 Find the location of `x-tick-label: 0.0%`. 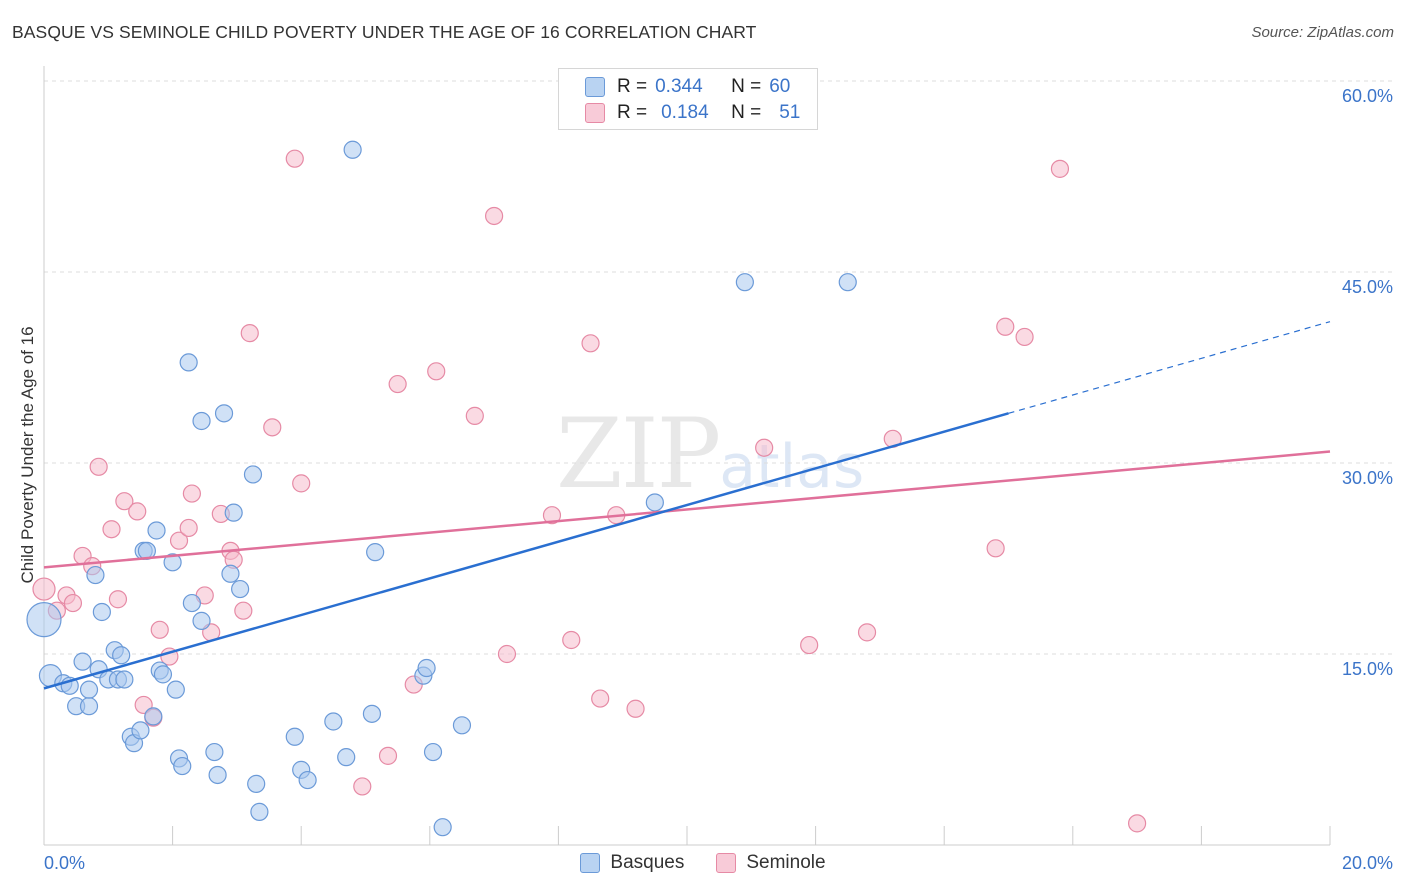

x-tick-label: 0.0% is located at coordinates (64, 863).